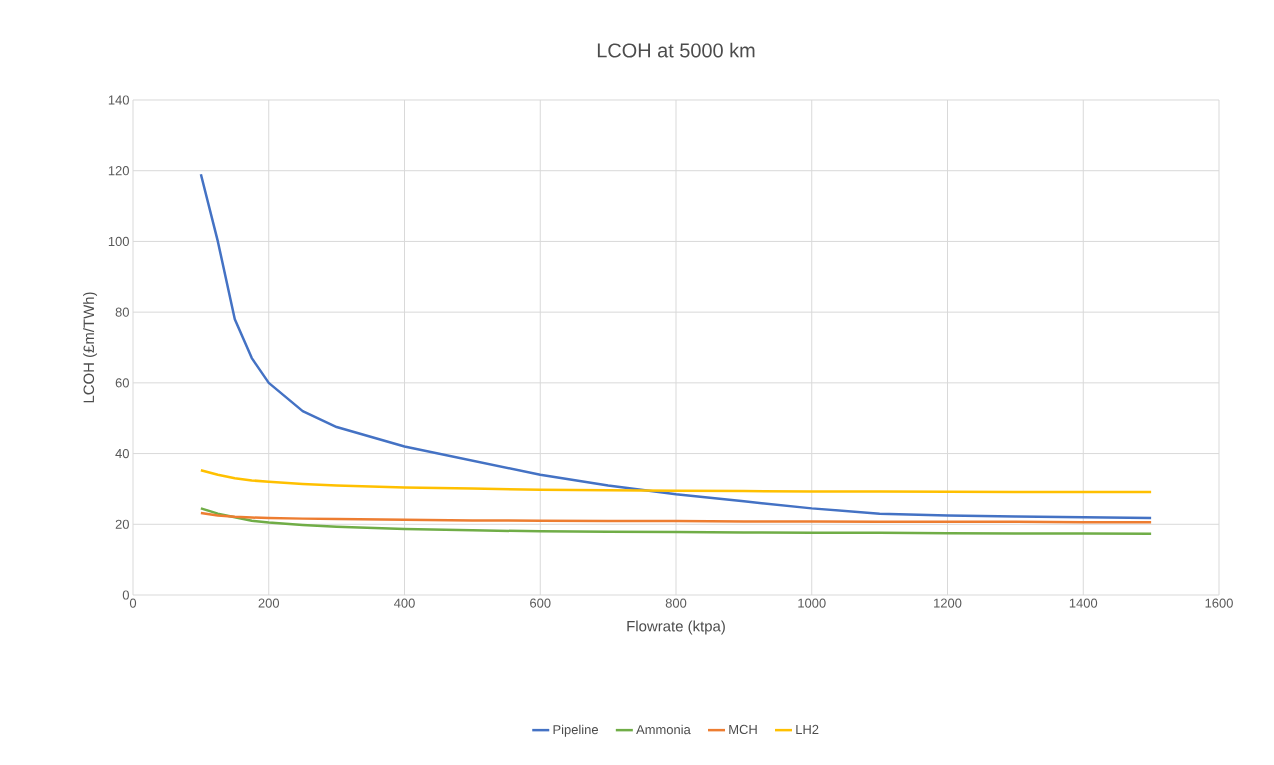 The height and width of the screenshot is (765, 1274). What do you see at coordinates (676, 50) in the screenshot?
I see `chart-title: LCOH at 5000 km` at bounding box center [676, 50].